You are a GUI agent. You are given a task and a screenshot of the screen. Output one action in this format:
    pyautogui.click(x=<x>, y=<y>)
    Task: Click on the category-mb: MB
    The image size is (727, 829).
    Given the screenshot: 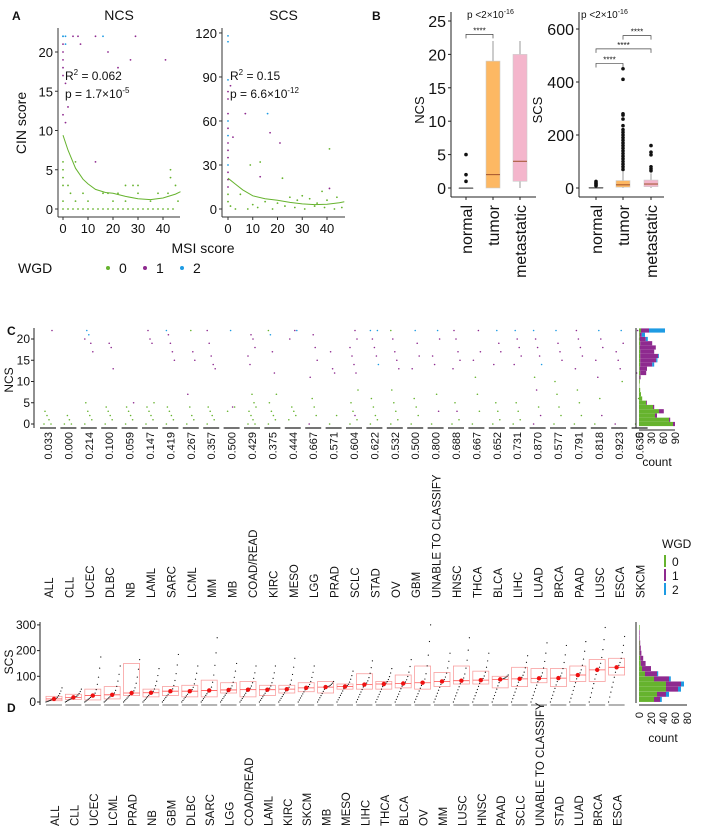 What is the action you would take?
    pyautogui.click(x=326, y=753)
    